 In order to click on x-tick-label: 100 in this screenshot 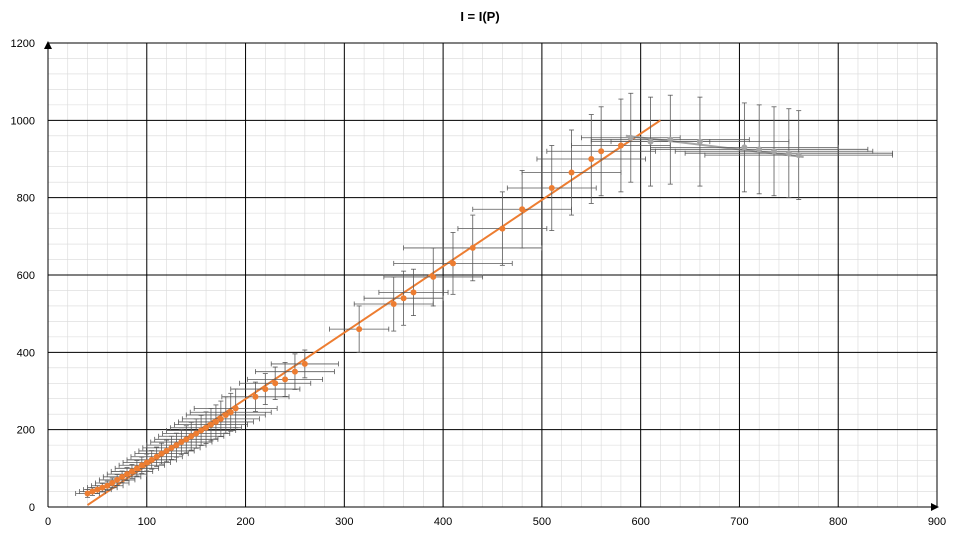, I will do `click(147, 522)`.